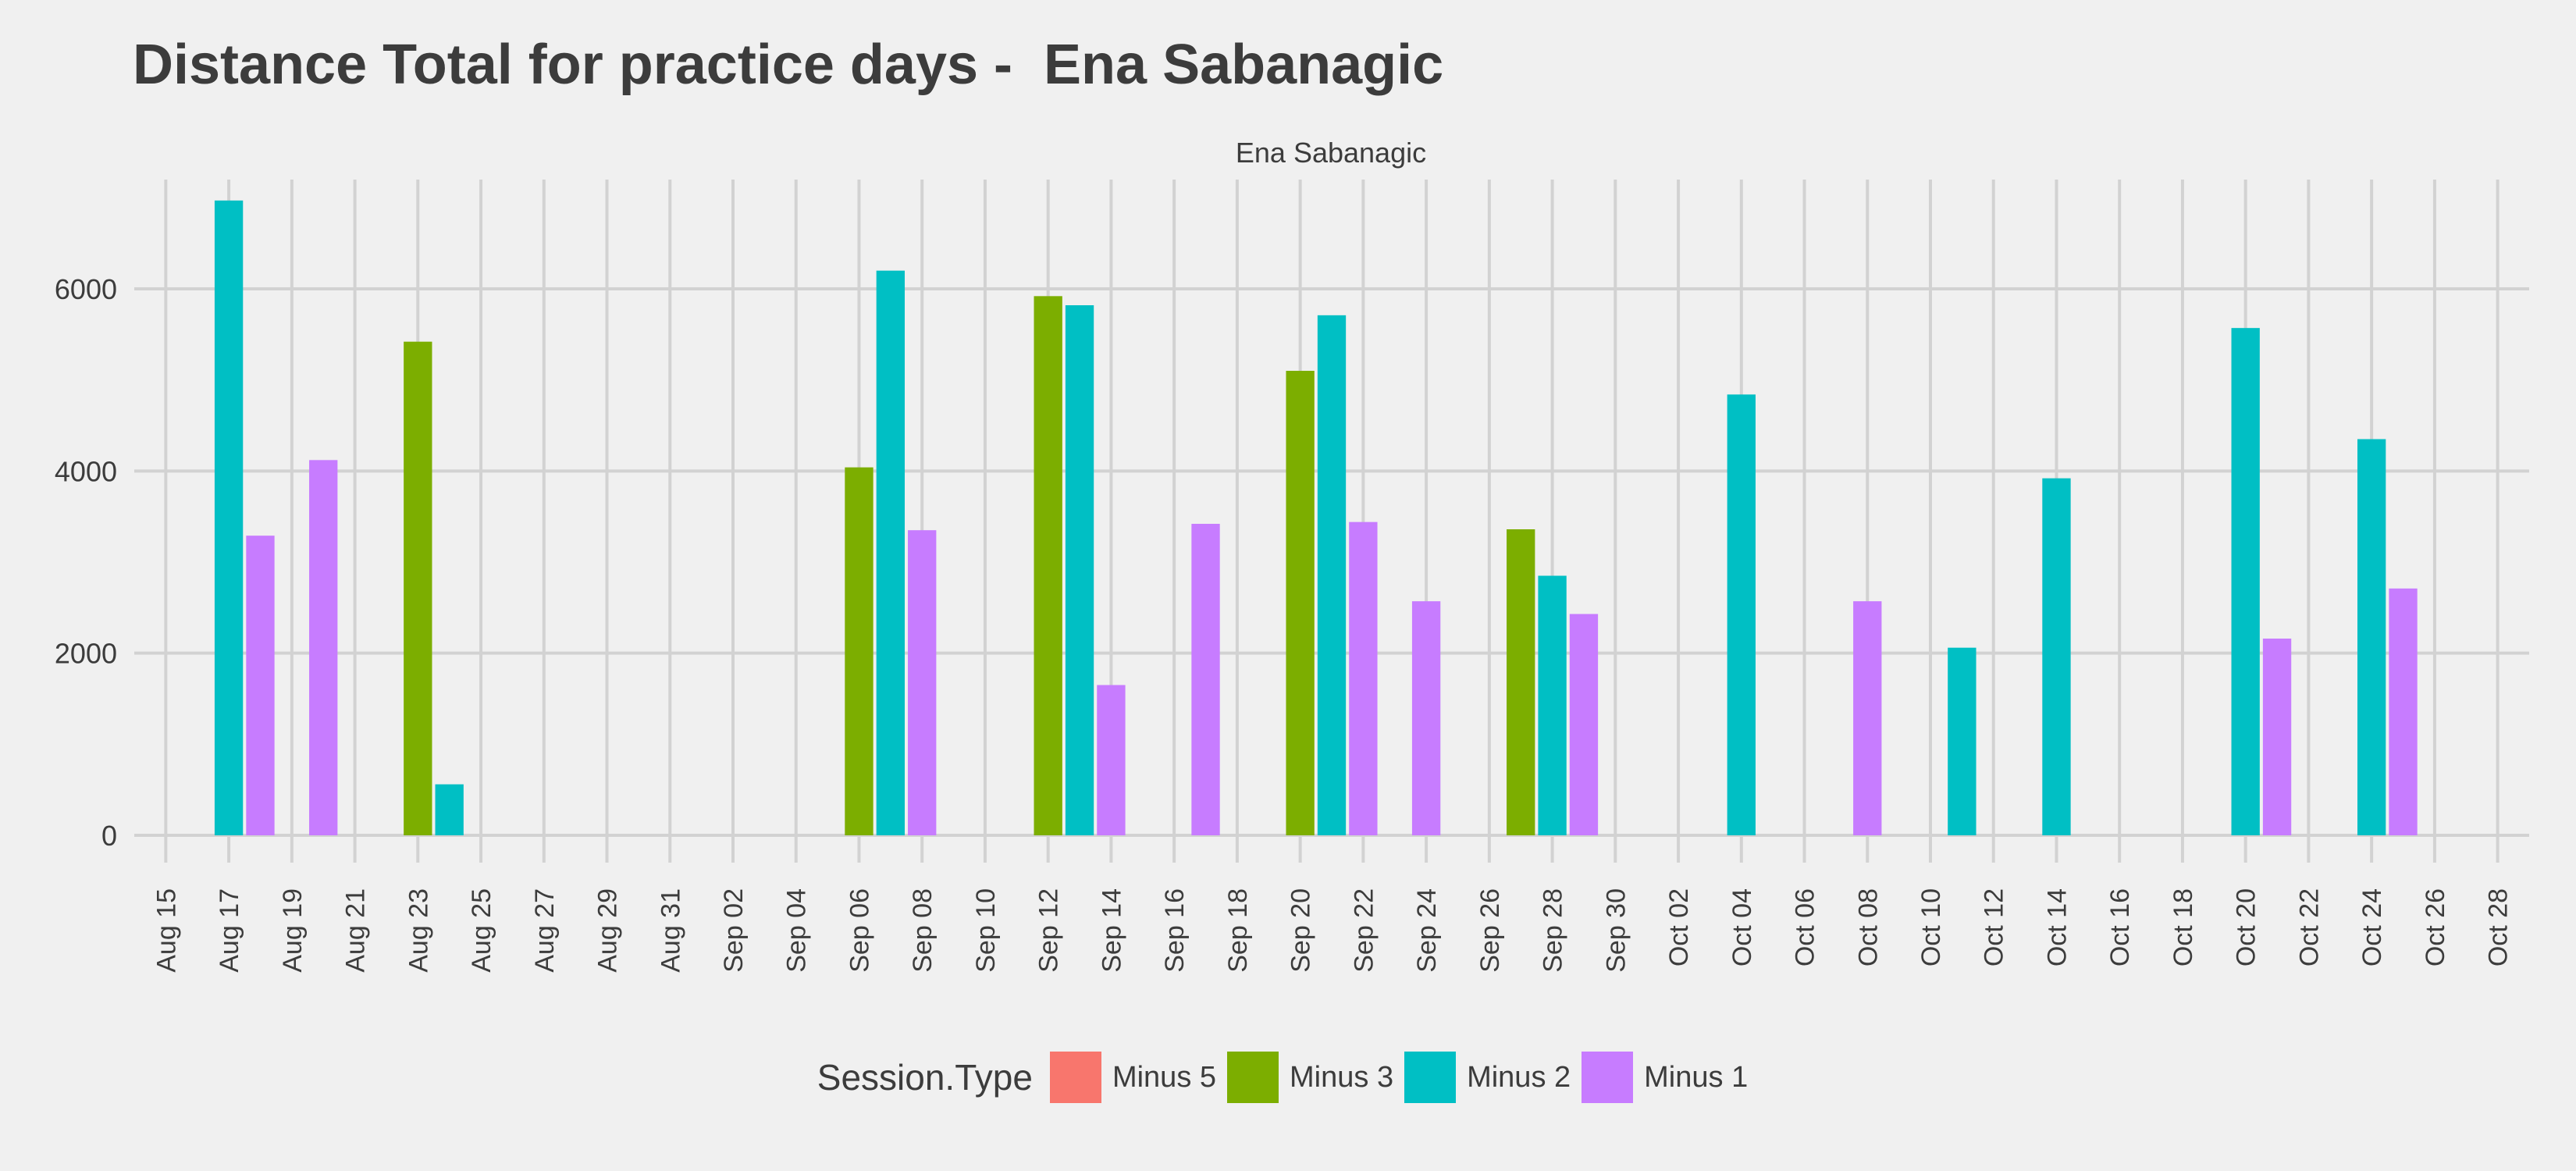  What do you see at coordinates (734, 930) in the screenshot?
I see `x-tick-label: Sep 02` at bounding box center [734, 930].